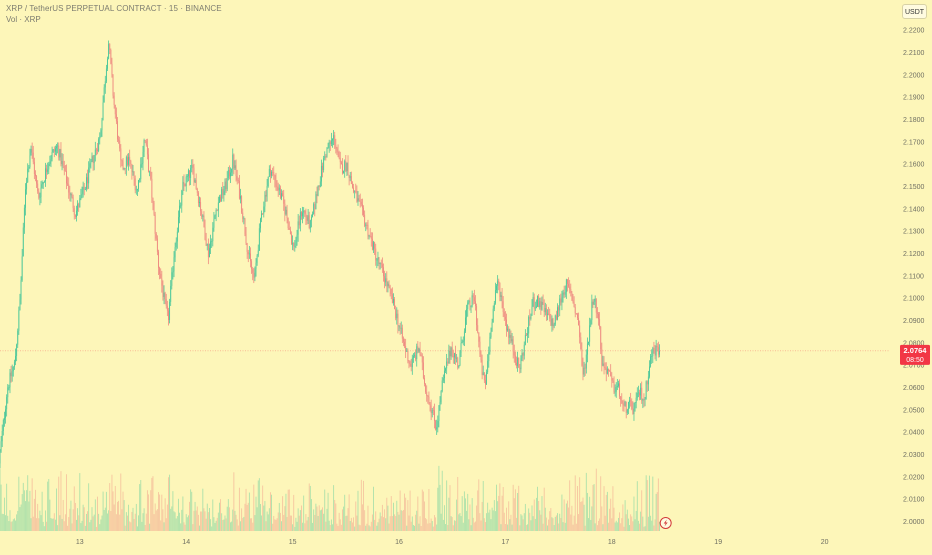  I want to click on y-tick-label: 2.1000, so click(914, 299).